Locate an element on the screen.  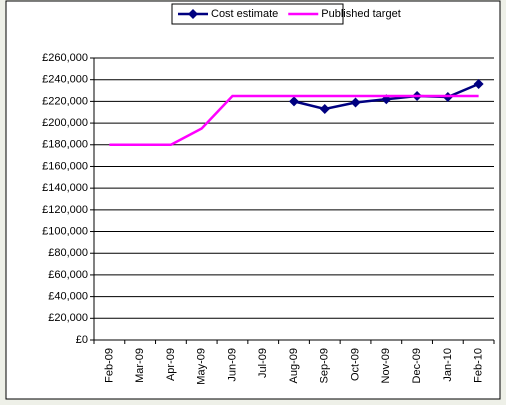
x-tick-label: Jul-09 is located at coordinates (263, 363).